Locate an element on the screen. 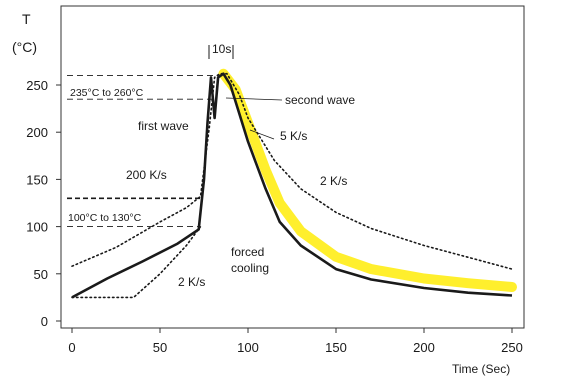 The width and height of the screenshot is (564, 378). second-wave-pointer is located at coordinates (254, 99).